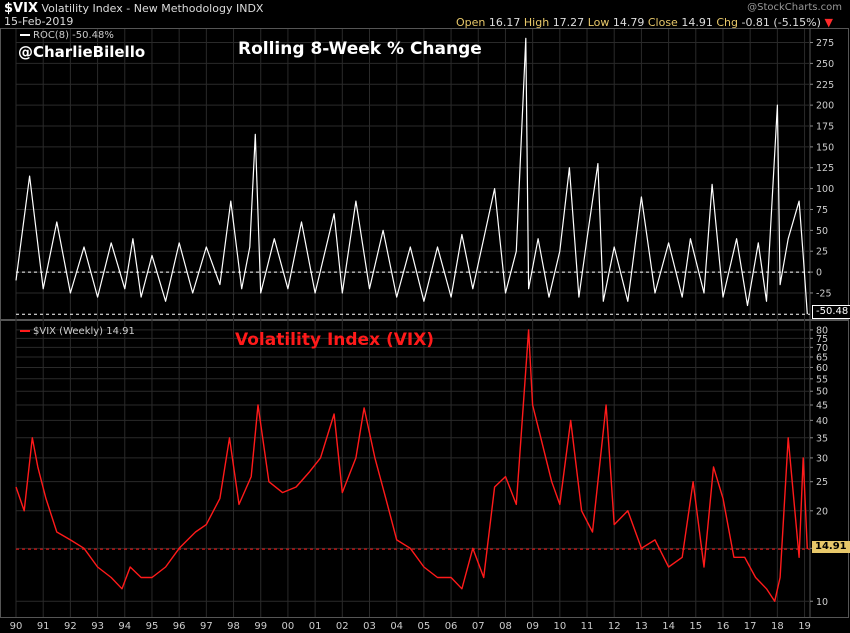 Image resolution: width=850 pixels, height=633 pixels. What do you see at coordinates (43, 626) in the screenshot?
I see `x-tick-label: 91` at bounding box center [43, 626].